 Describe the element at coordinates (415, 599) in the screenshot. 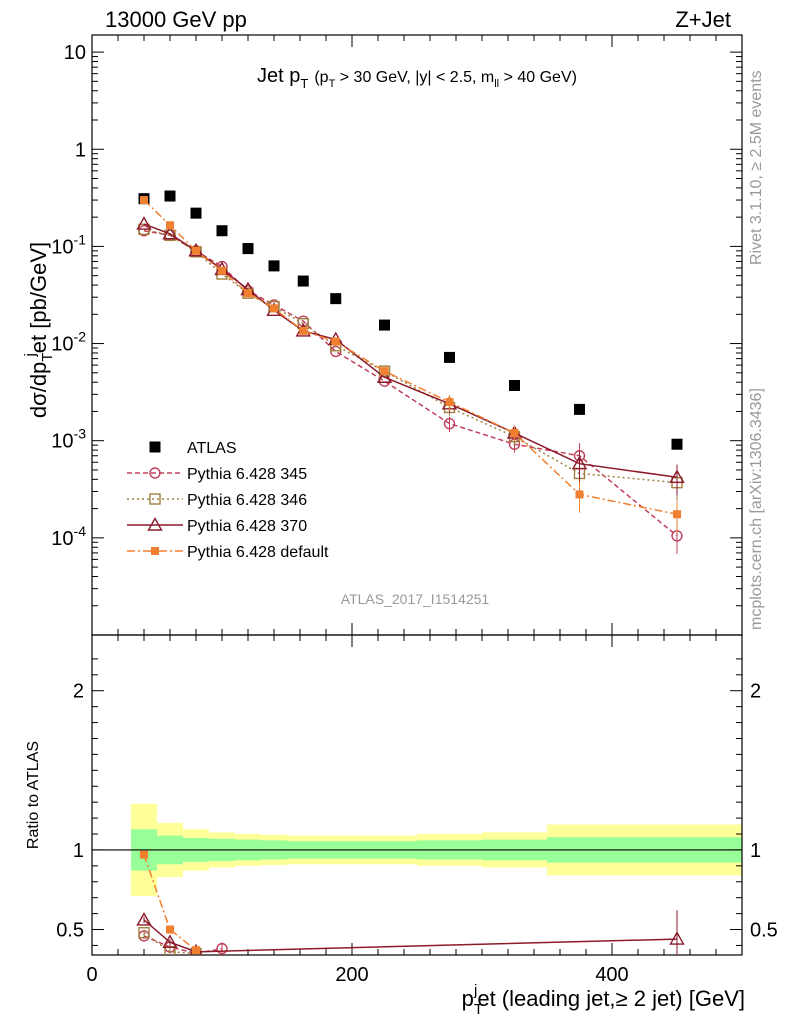

I see `analysis-watermark: ATLAS_2017_I1514251` at that location.